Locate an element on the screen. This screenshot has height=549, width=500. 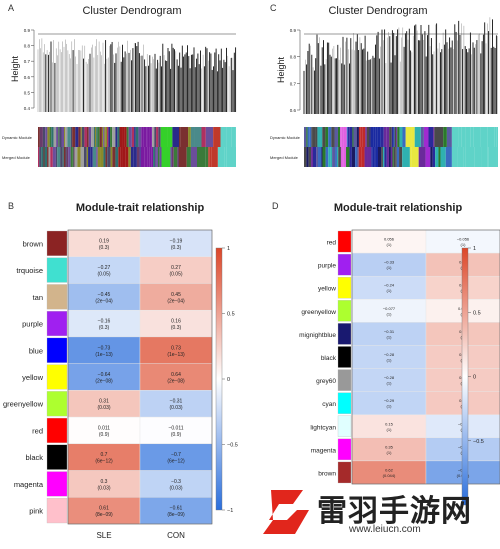
cell-value: −0.011 is located at coordinates (175, 428).